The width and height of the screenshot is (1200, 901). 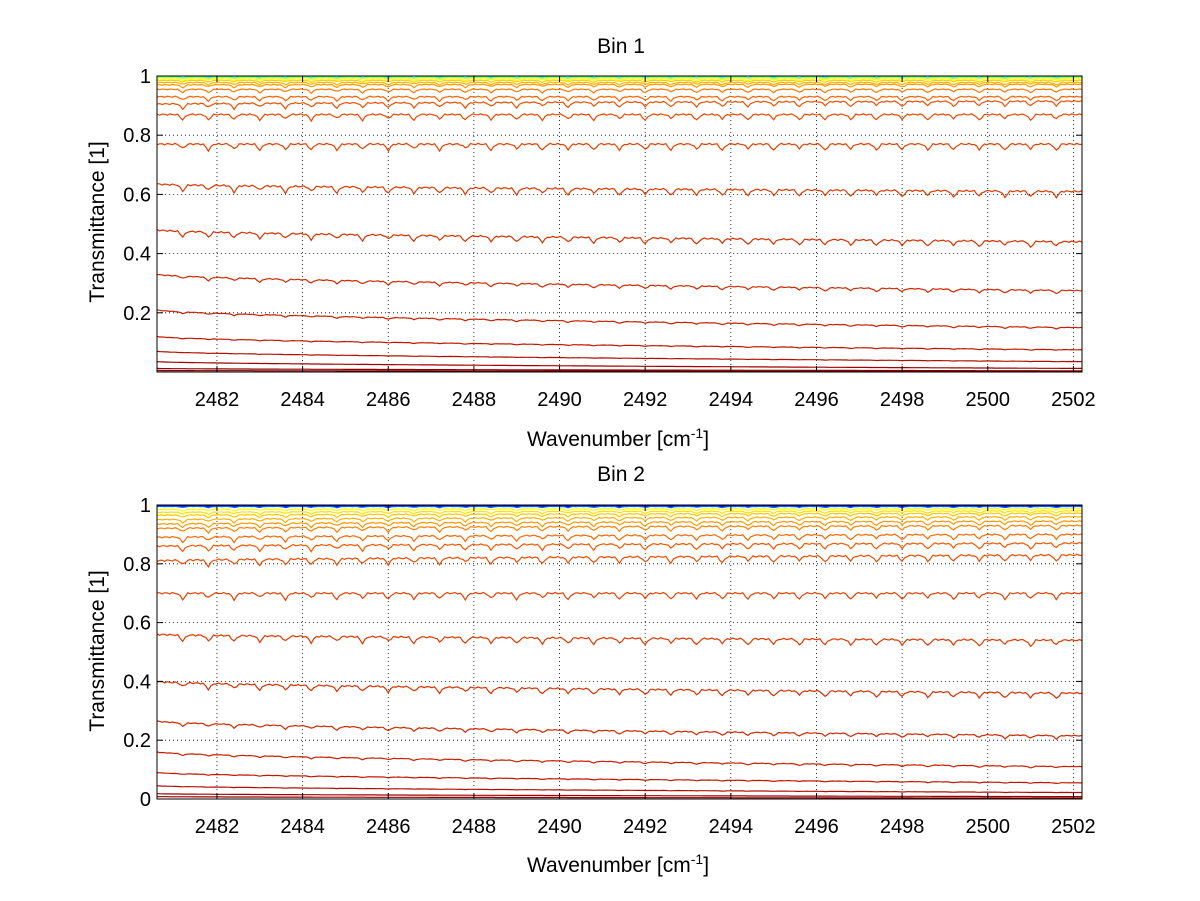 What do you see at coordinates (145, 800) in the screenshot?
I see `y-tick-label: 0` at bounding box center [145, 800].